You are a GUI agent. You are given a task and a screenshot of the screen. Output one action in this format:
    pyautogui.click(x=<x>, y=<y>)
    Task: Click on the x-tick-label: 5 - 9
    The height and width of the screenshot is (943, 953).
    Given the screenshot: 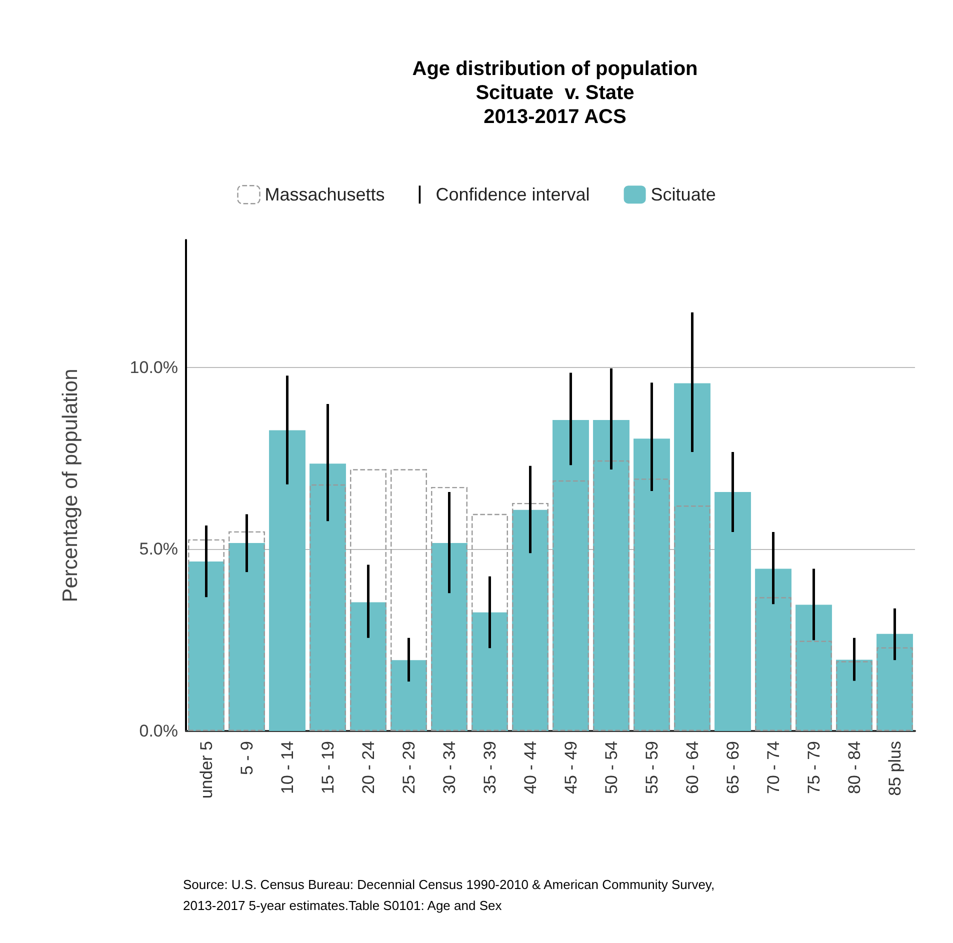 What is the action you would take?
    pyautogui.click(x=246, y=758)
    